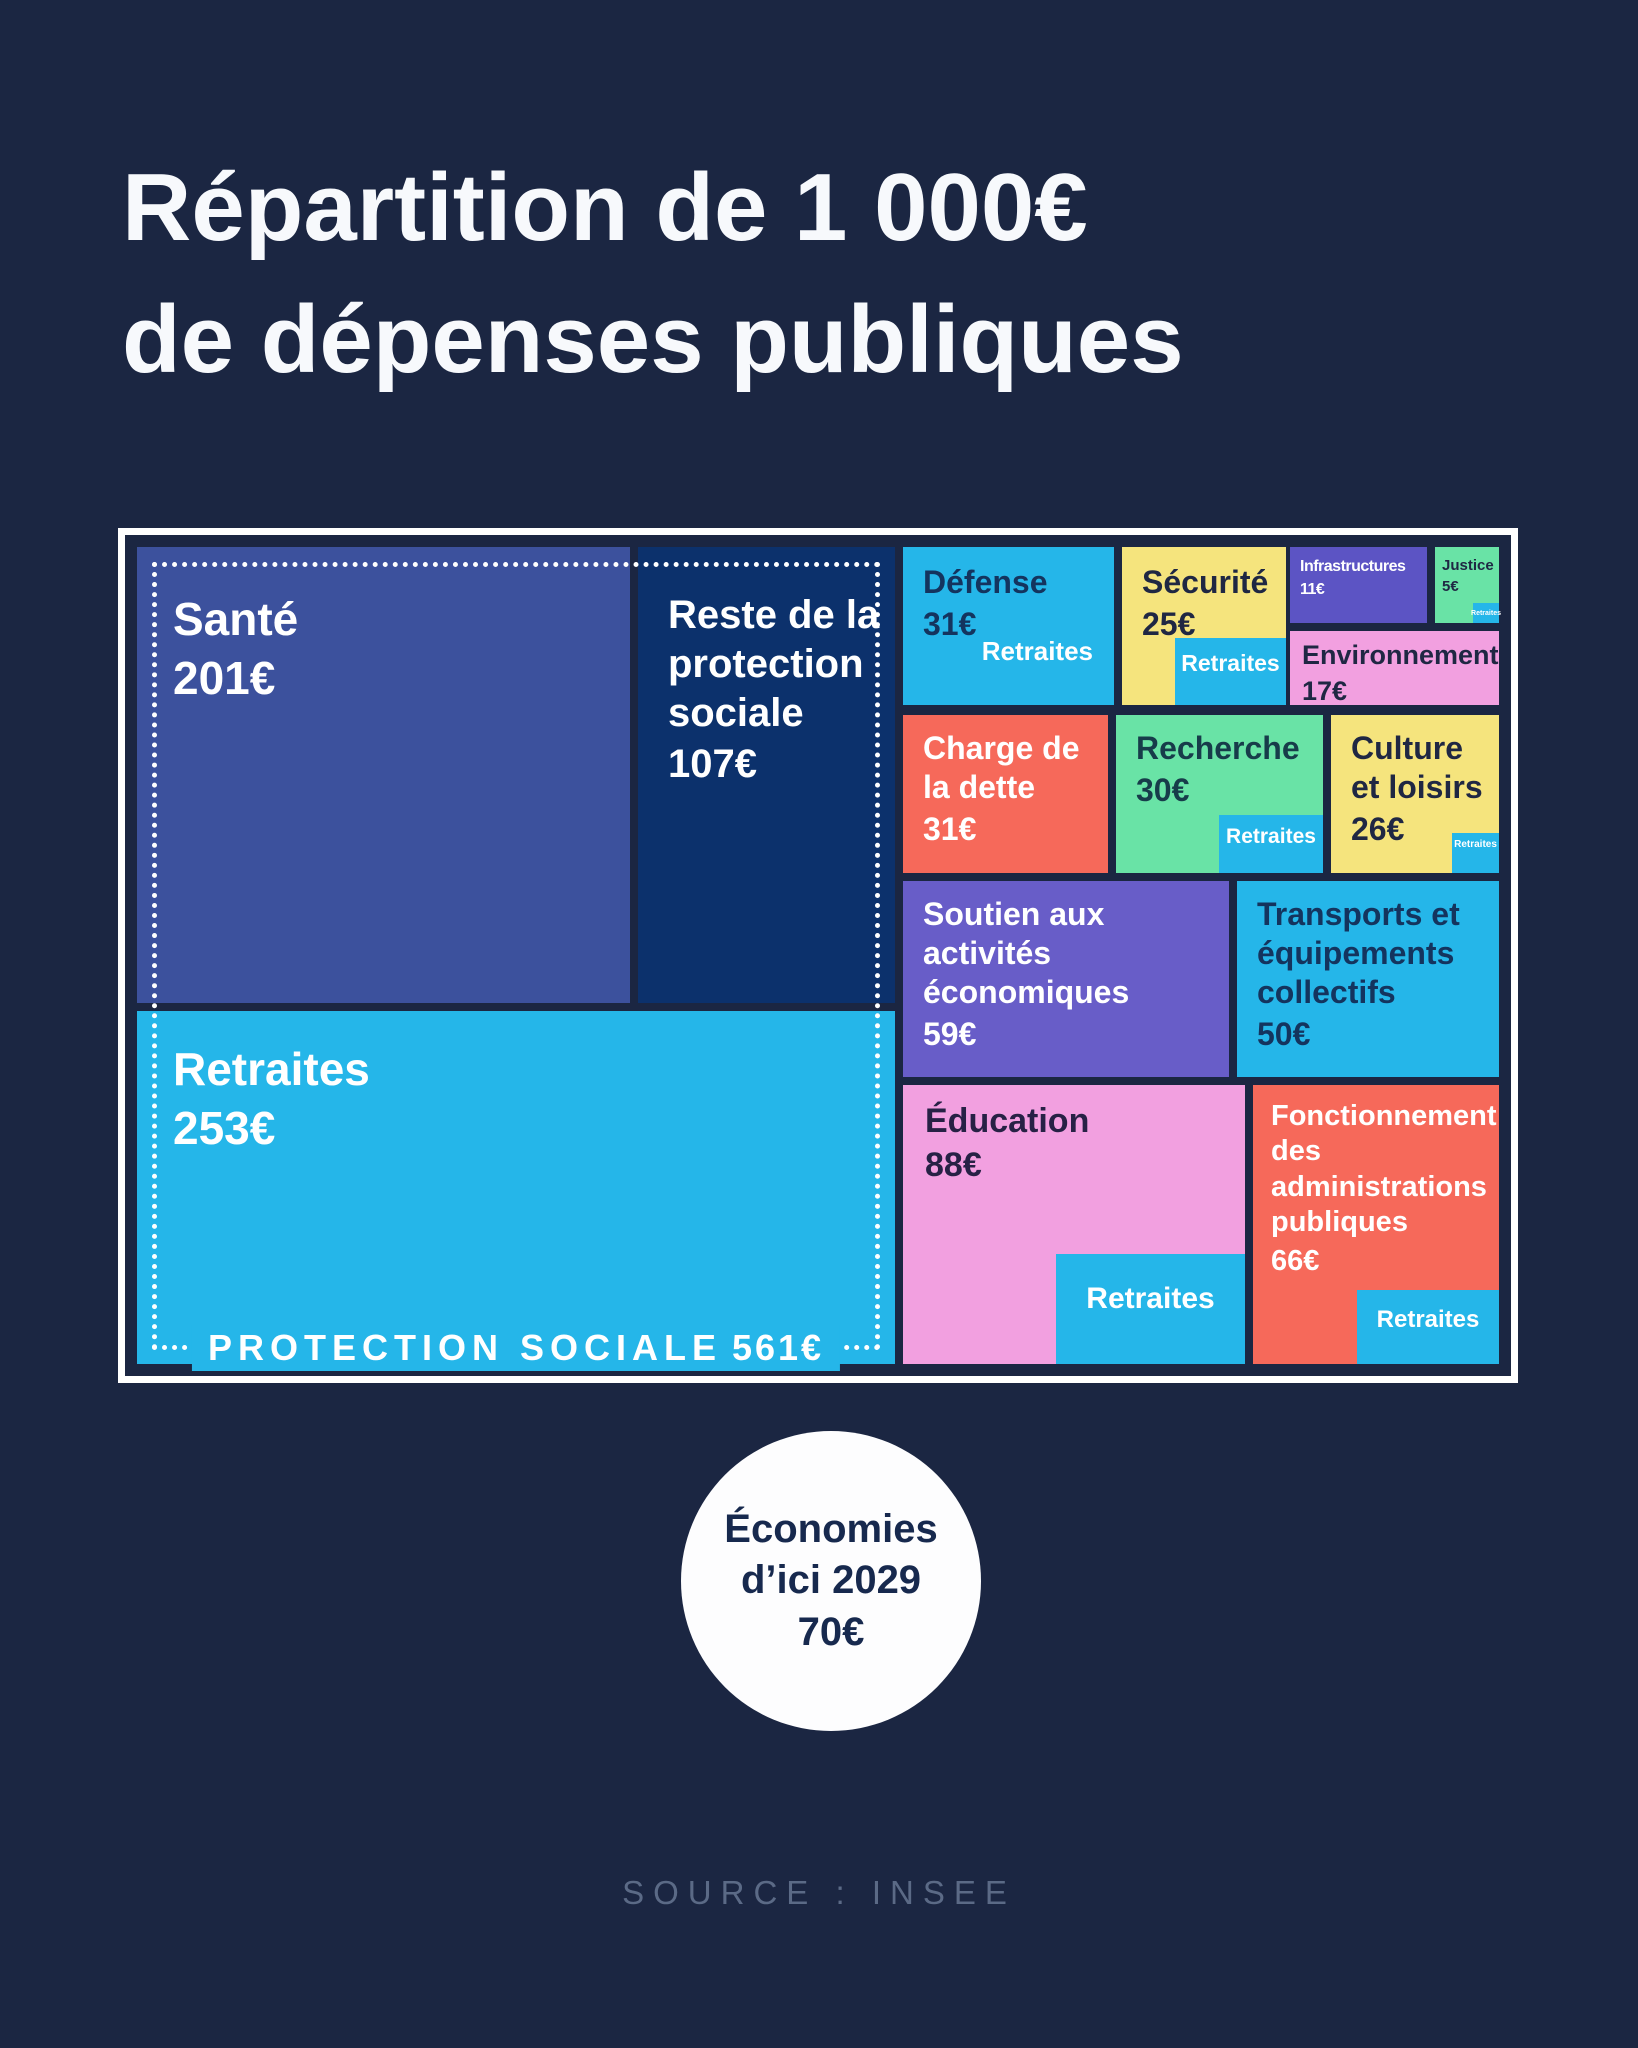  Describe the element at coordinates (224, 1128) in the screenshot. I see `block-value: 253€` at that location.